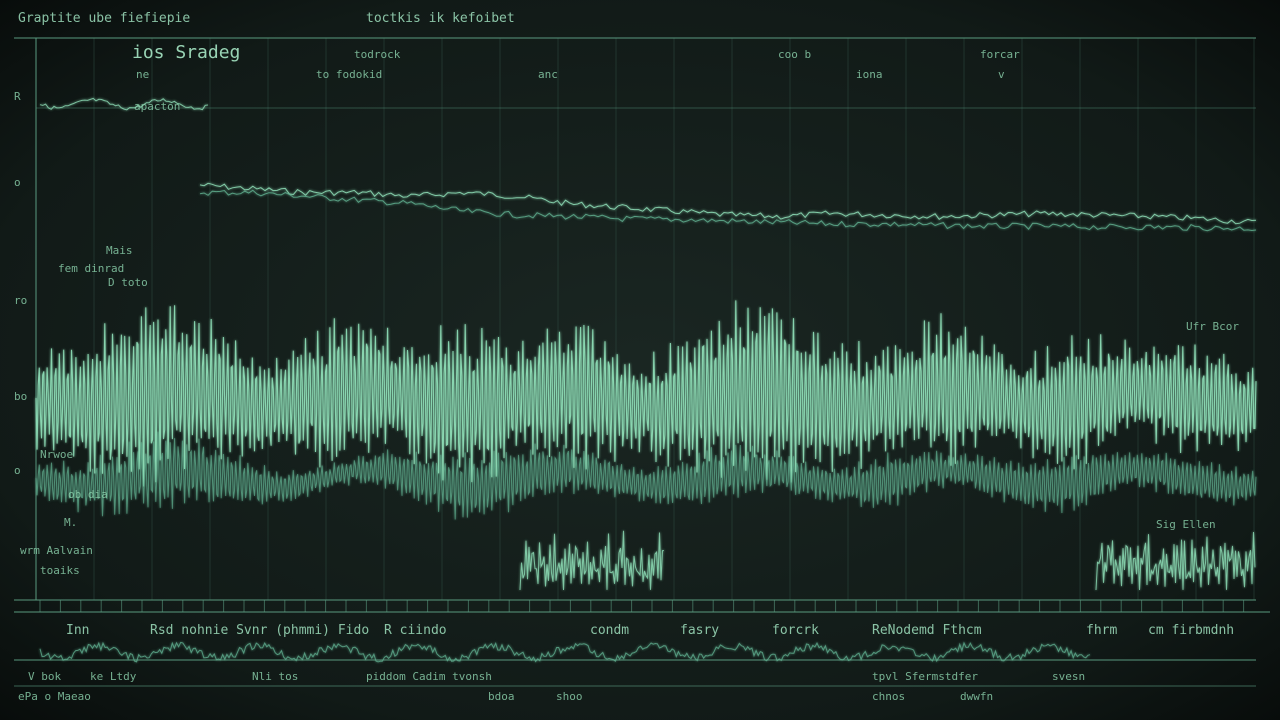 The width and height of the screenshot is (1280, 720). Describe the element at coordinates (501, 696) in the screenshot. I see `bottom-label: bdoa` at that location.